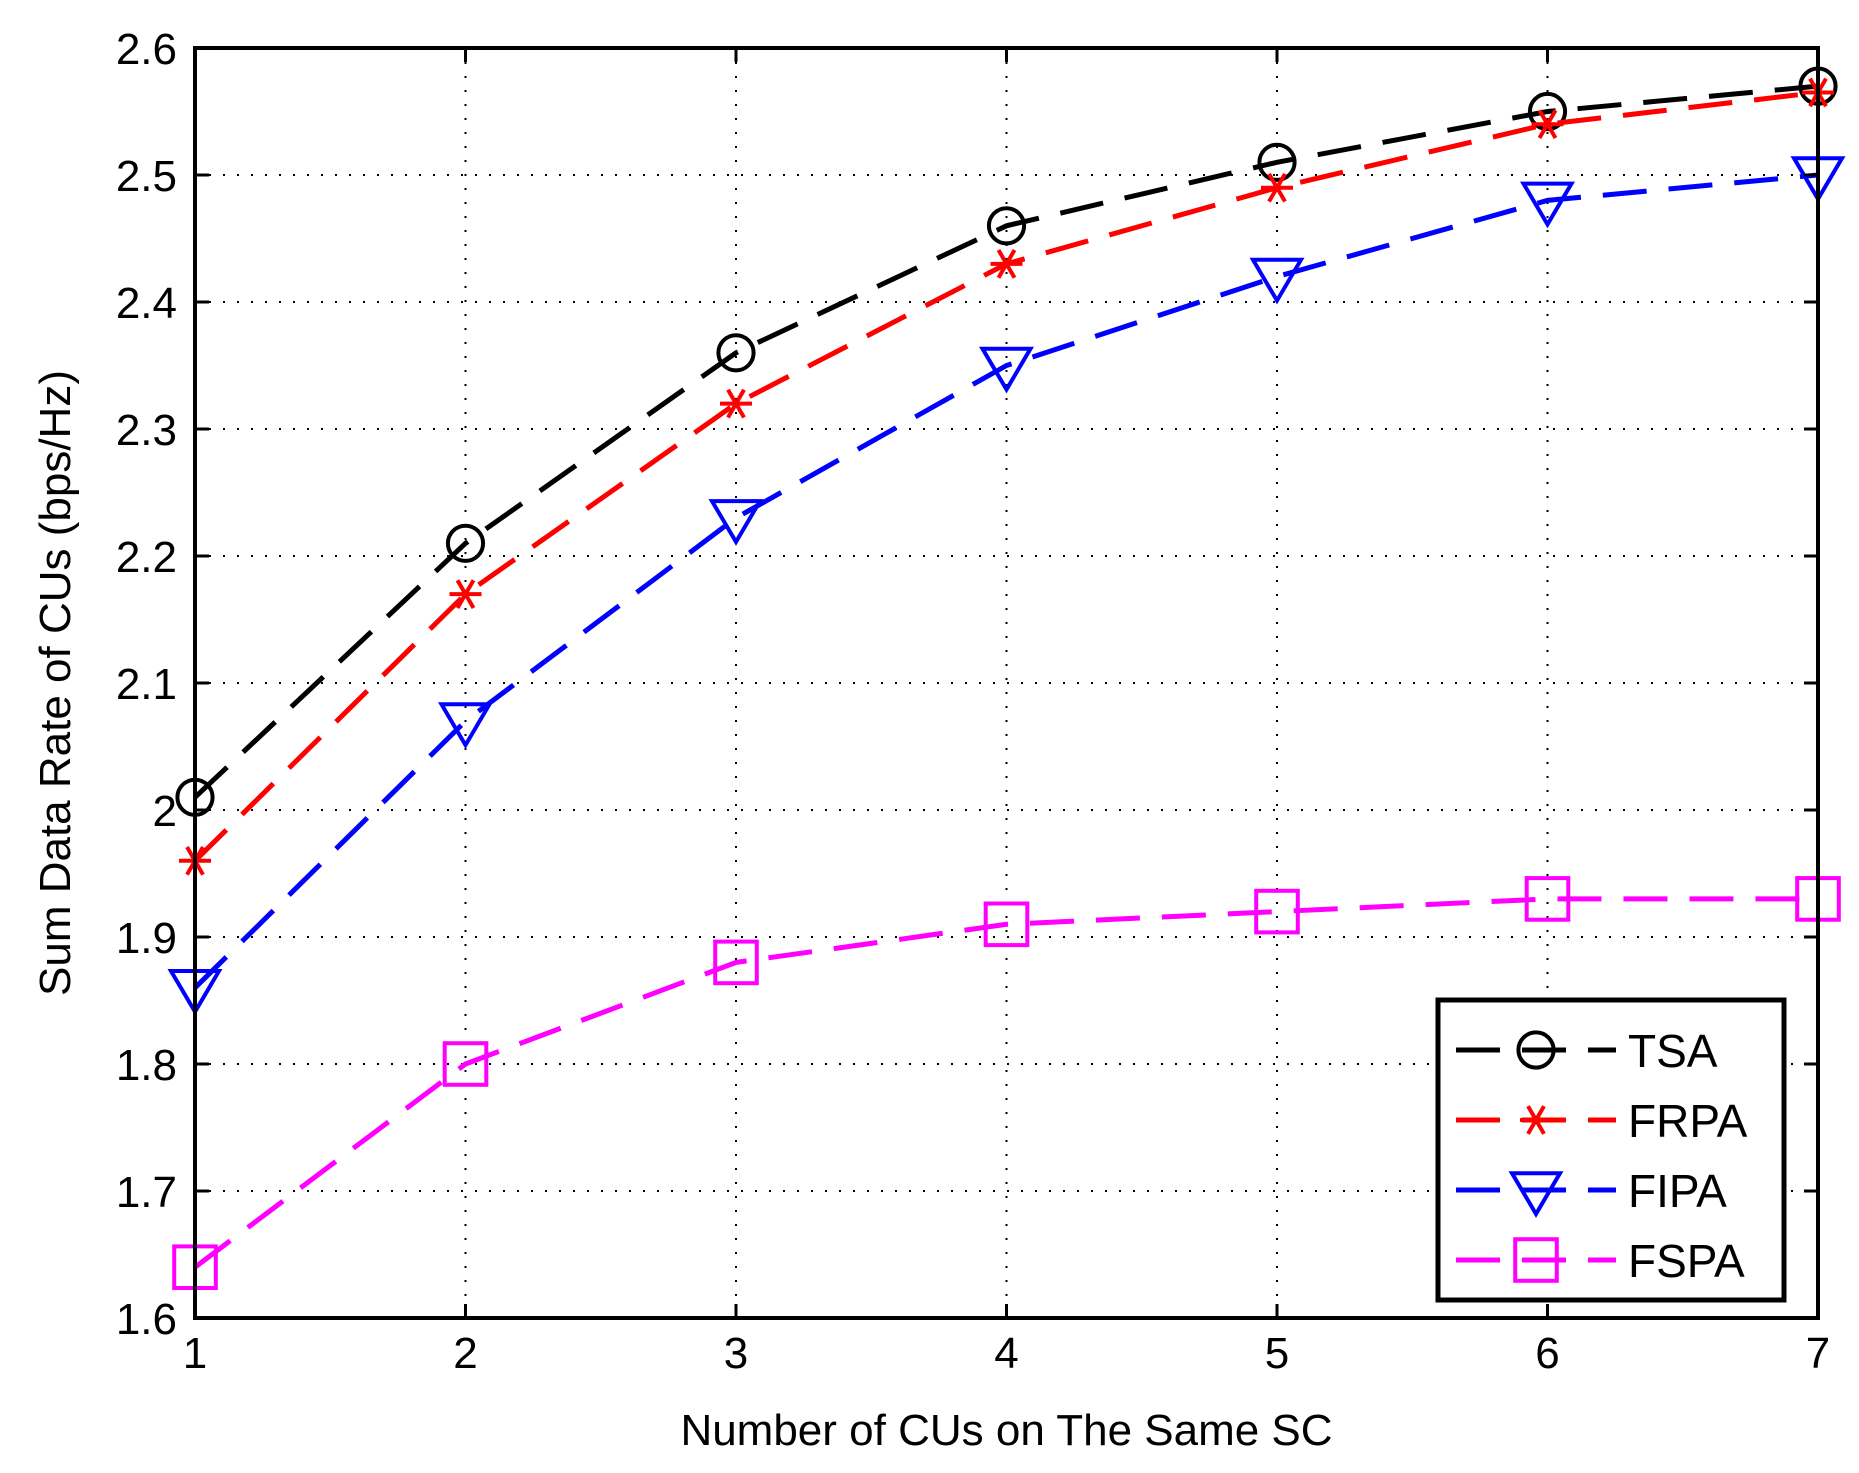 This screenshot has width=1859, height=1473. I want to click on x-tick-label: 2, so click(465, 1353).